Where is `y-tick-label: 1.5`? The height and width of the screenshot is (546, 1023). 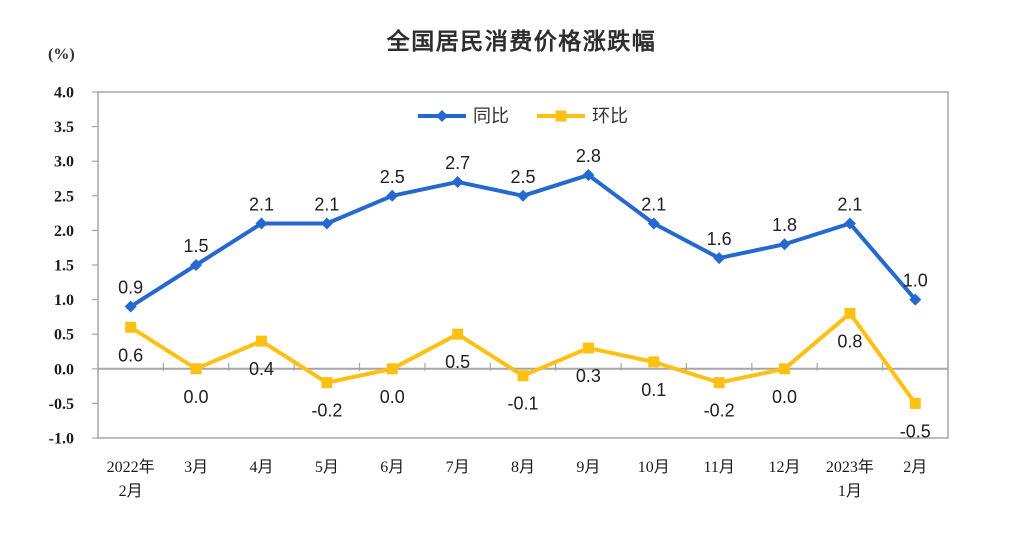 y-tick-label: 1.5 is located at coordinates (64, 266).